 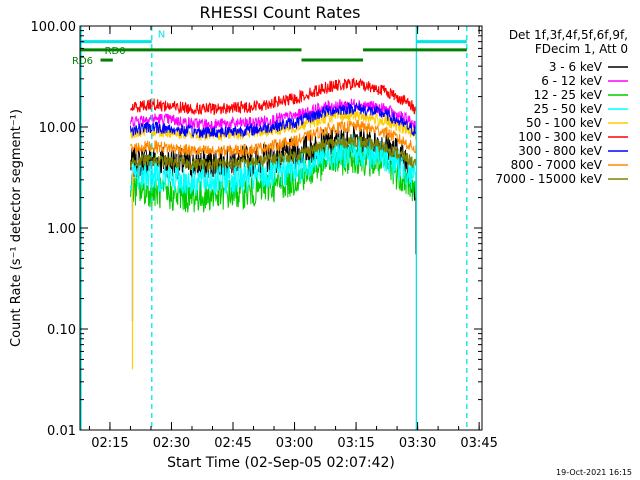 What do you see at coordinates (568, 35) in the screenshot?
I see `legend-header-1: Det 1f,3f,4f,5f,6f,9f,` at bounding box center [568, 35].